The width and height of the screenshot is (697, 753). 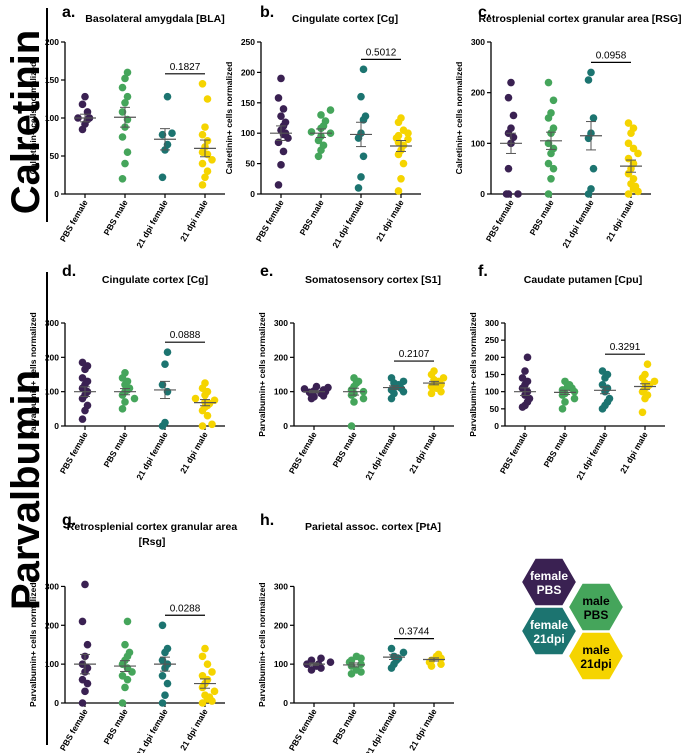 What do you see at coordinates (26, 490) in the screenshot?
I see `section-label-parvalbumin: Parvalbumin` at bounding box center [26, 490].